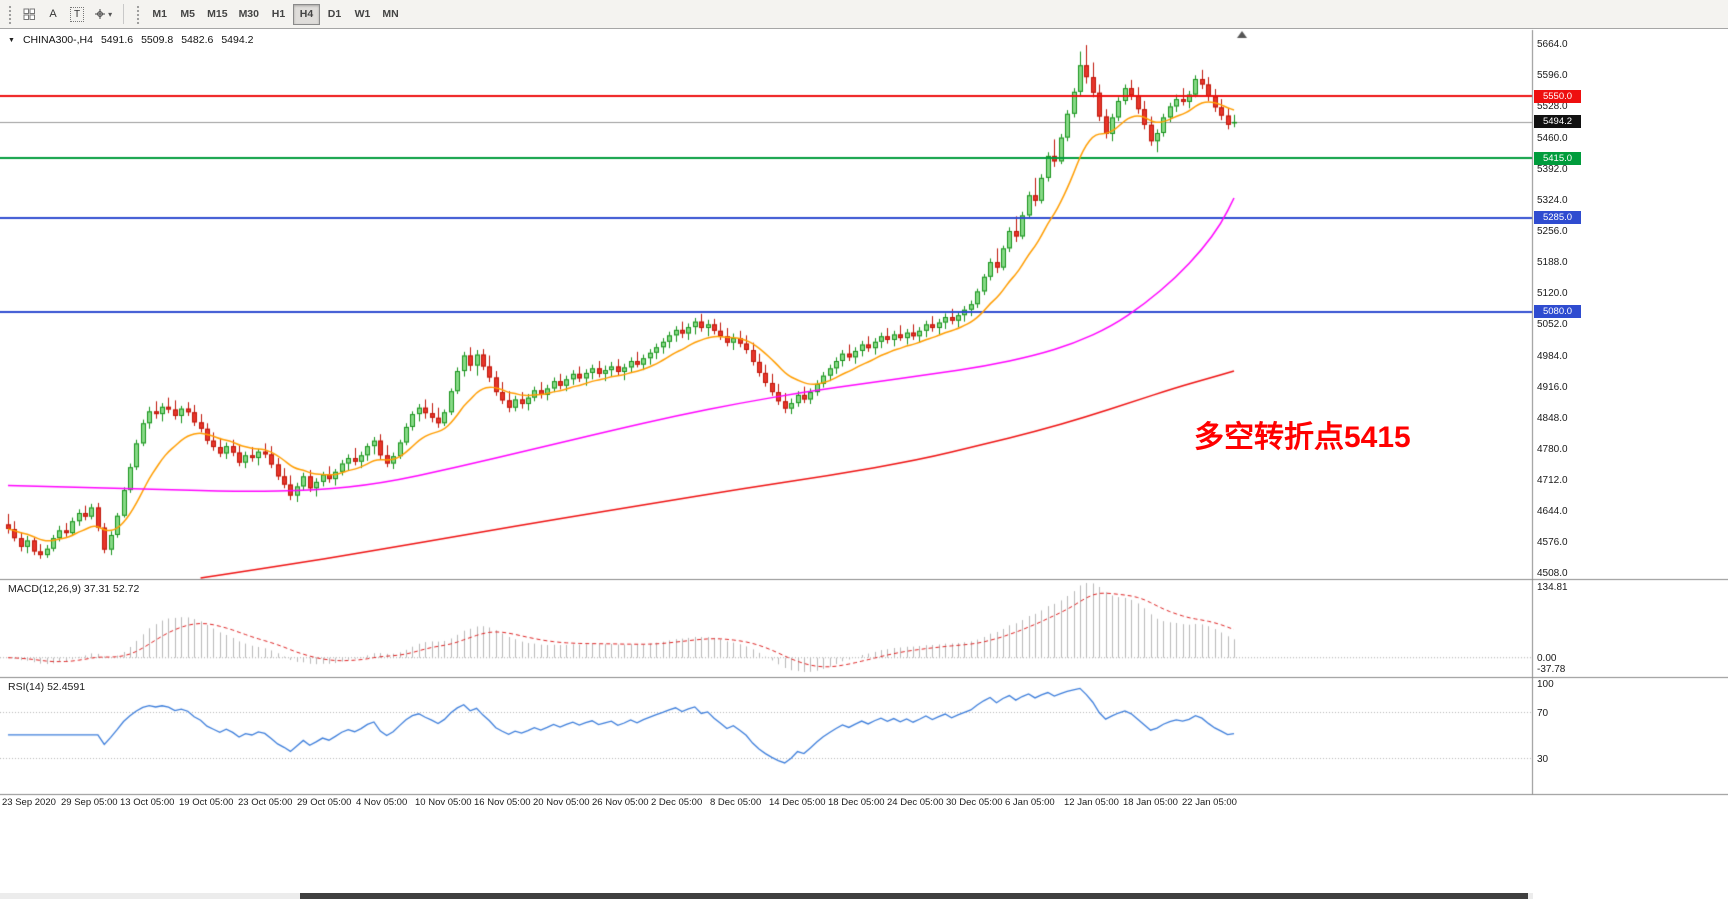 This screenshot has height=900, width=1728. Describe the element at coordinates (864, 14) in the screenshot. I see `main-toolbar: A T ▾ M1 M5 M15 M30 H1 H4 D1 W1 MN` at that location.